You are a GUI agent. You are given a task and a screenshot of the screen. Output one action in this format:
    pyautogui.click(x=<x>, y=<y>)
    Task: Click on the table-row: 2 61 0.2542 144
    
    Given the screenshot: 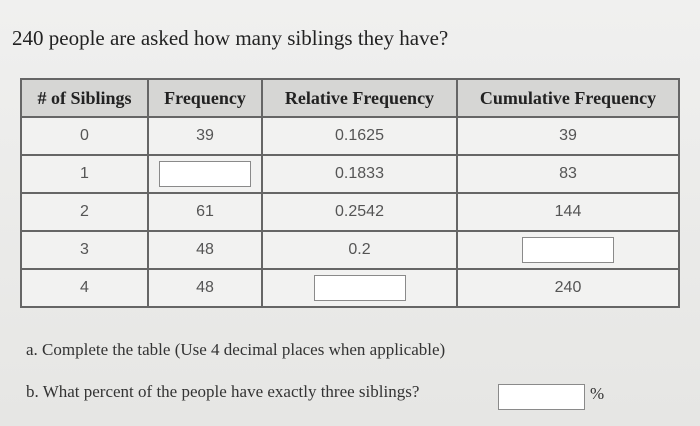 What is the action you would take?
    pyautogui.click(x=350, y=212)
    